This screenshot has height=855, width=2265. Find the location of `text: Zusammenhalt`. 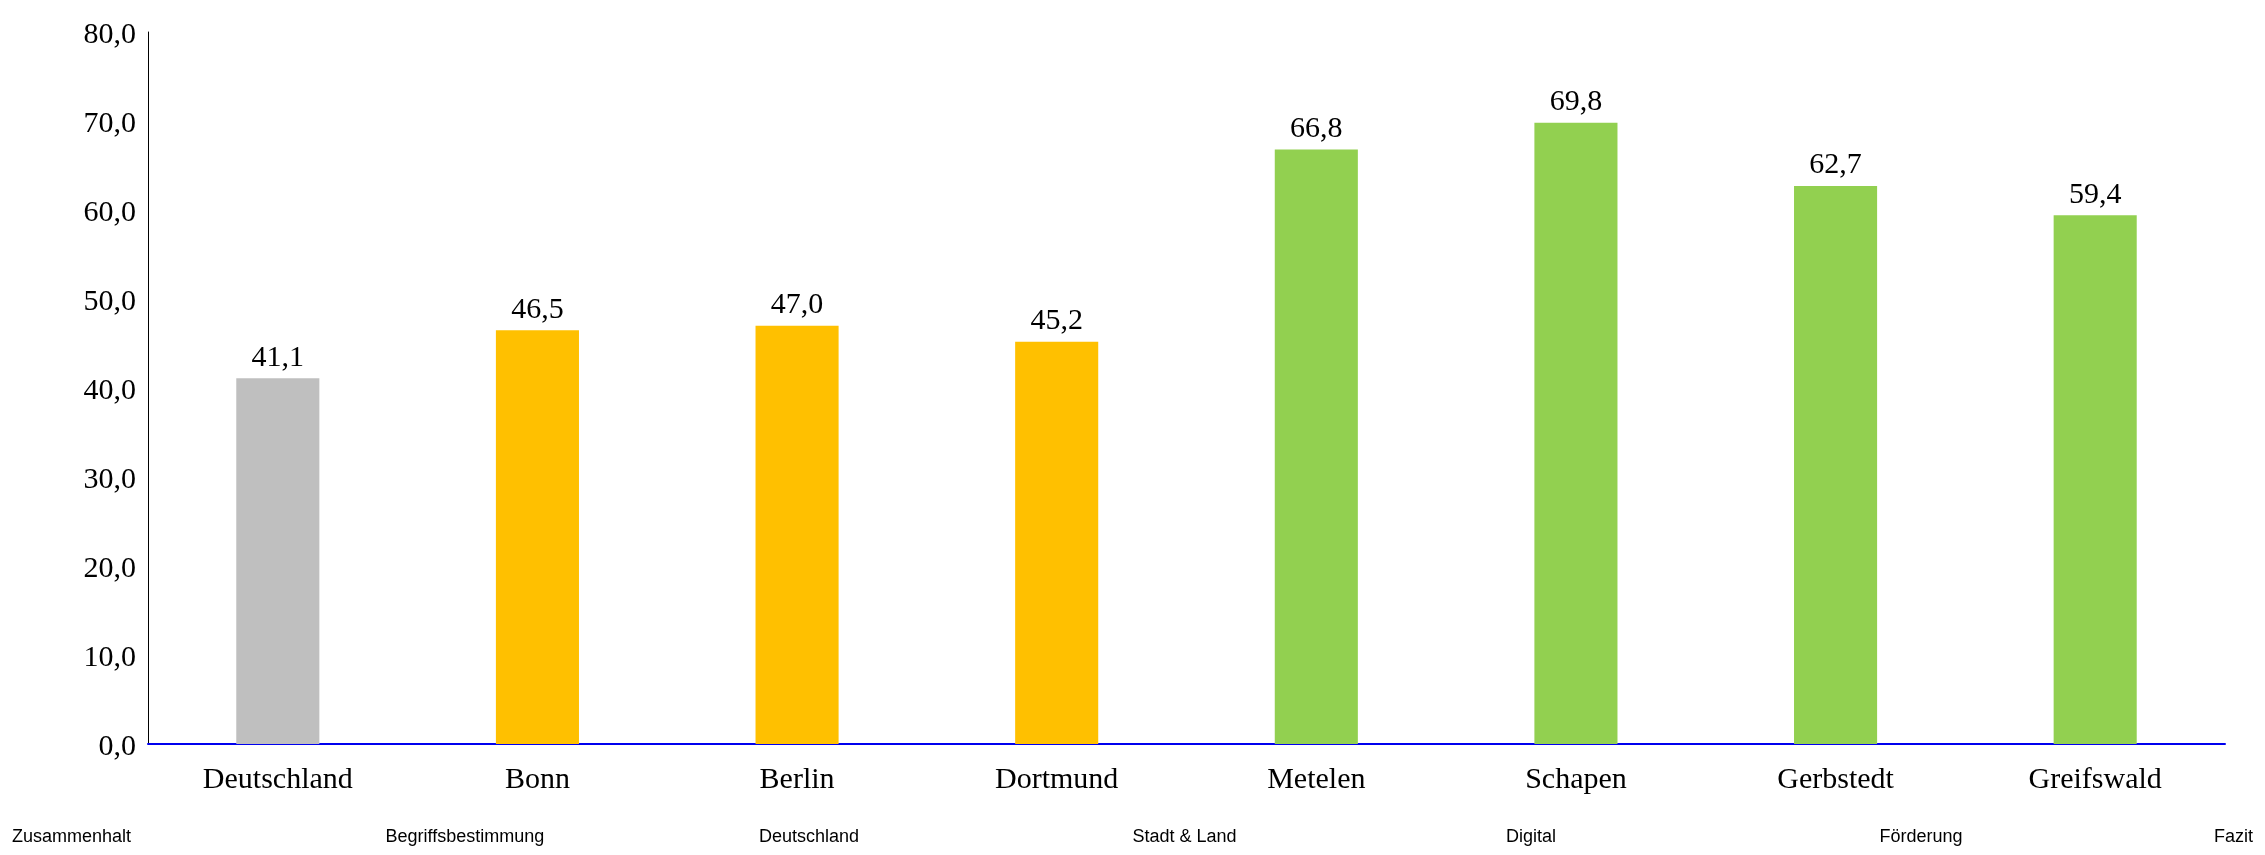

text: Zusammenhalt is located at coordinates (72, 836).